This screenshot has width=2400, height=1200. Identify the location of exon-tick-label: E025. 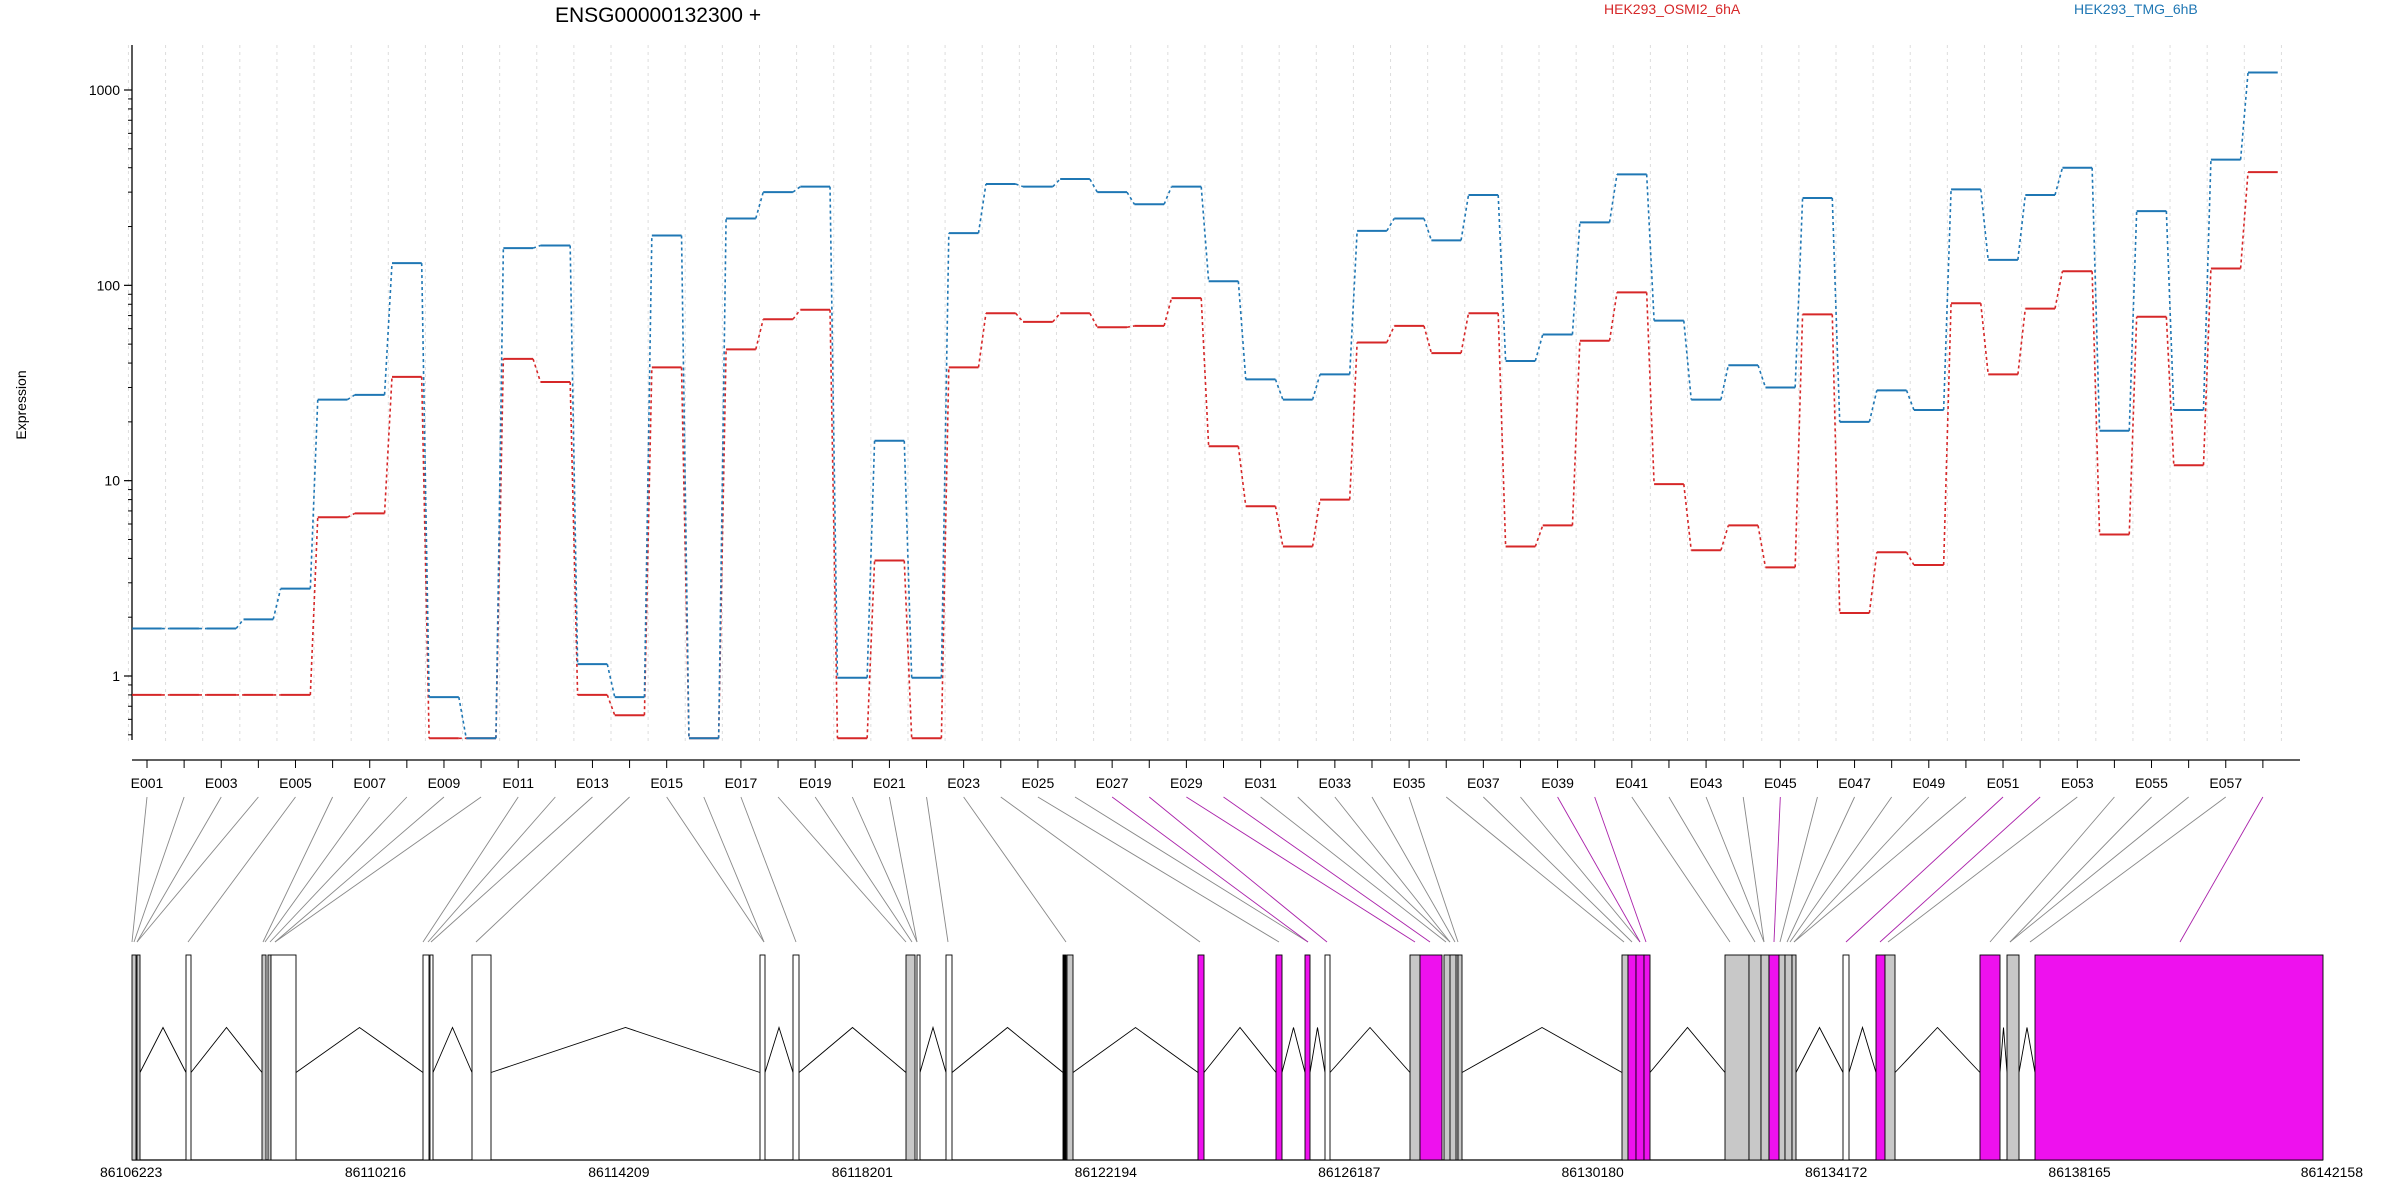
(1038, 783).